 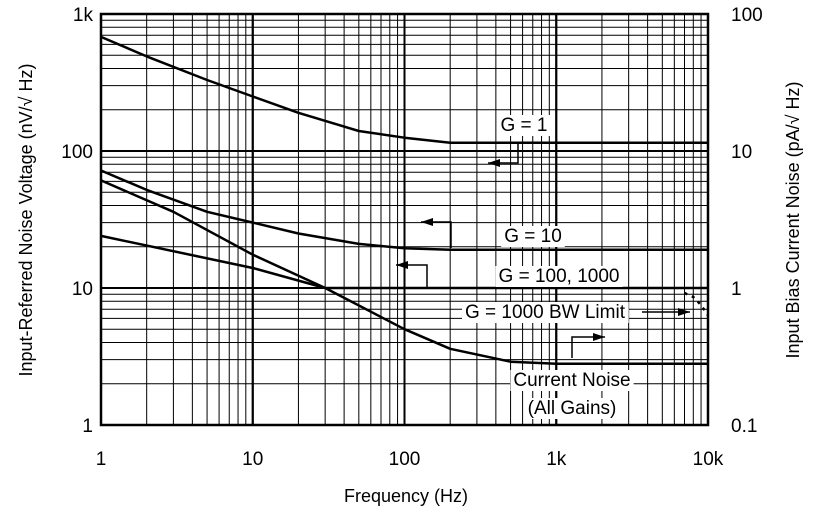 What do you see at coordinates (26, 219) in the screenshot?
I see `y-axis-title: Input-Referred Noise Voltage (nV/√ Hz)` at bounding box center [26, 219].